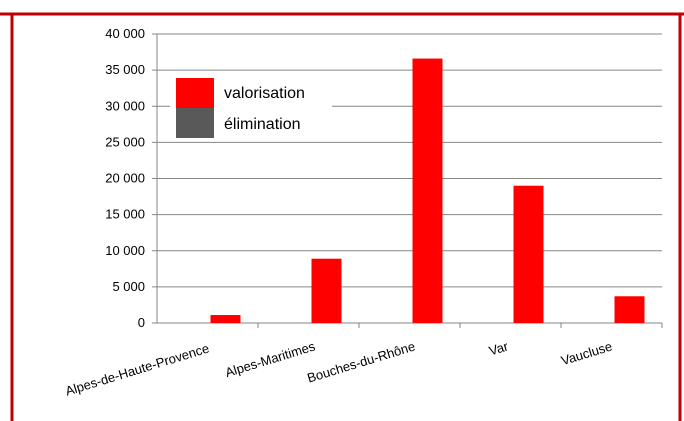 The height and width of the screenshot is (421, 684). I want to click on y-tick-label: 15 000, so click(125, 214).